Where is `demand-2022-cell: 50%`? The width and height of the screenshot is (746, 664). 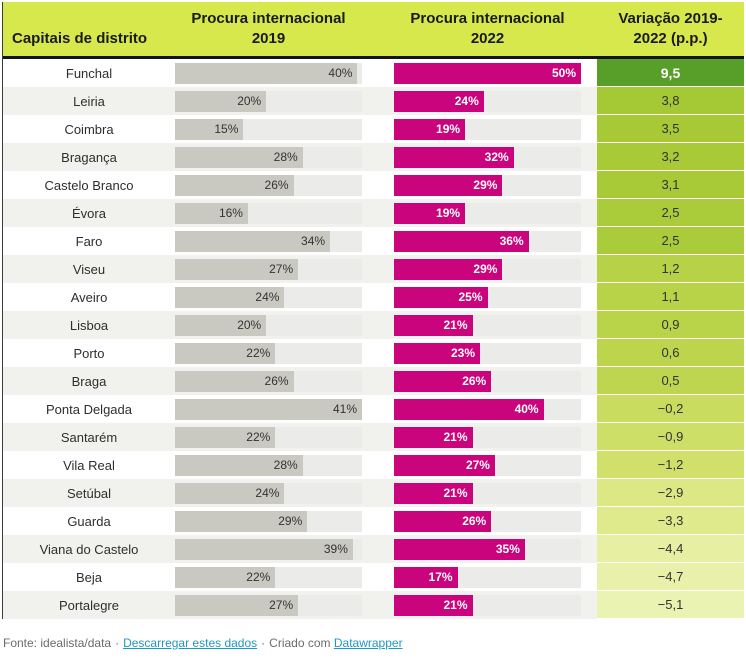
demand-2022-cell: 50% is located at coordinates (487, 73).